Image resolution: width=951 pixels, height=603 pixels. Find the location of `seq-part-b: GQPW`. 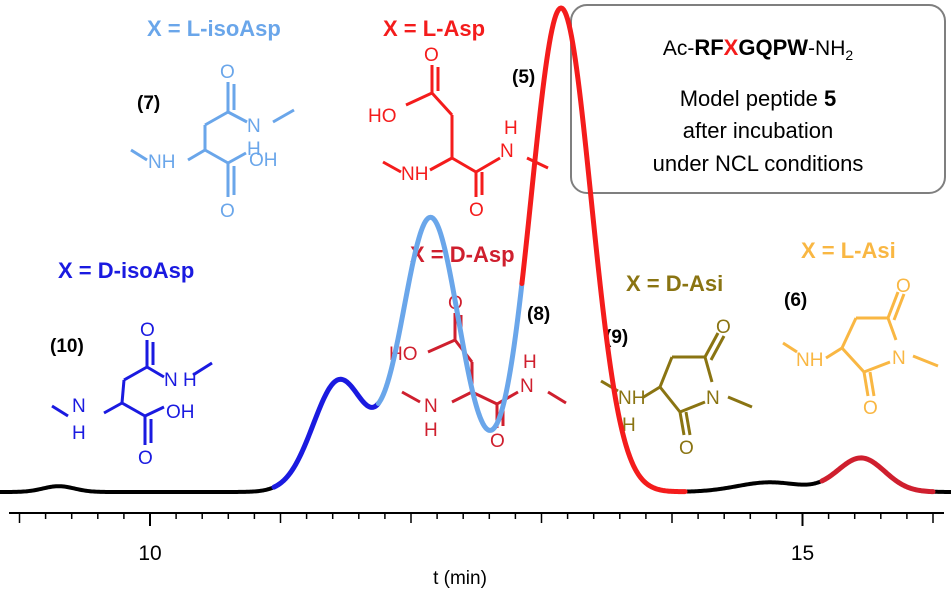

seq-part-b: GQPW is located at coordinates (773, 47).